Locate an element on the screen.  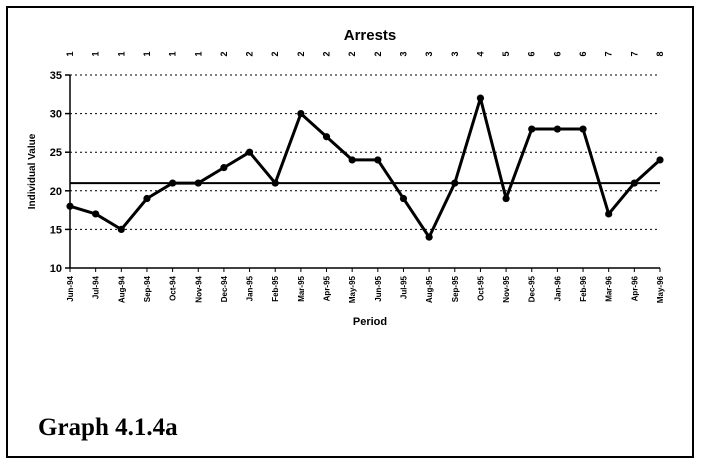
y-tick-label: 20 is located at coordinates (56, 192).